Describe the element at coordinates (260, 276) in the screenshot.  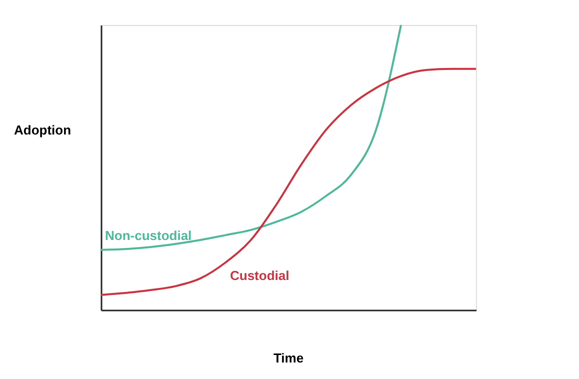
I see `series-label: Custodial` at that location.